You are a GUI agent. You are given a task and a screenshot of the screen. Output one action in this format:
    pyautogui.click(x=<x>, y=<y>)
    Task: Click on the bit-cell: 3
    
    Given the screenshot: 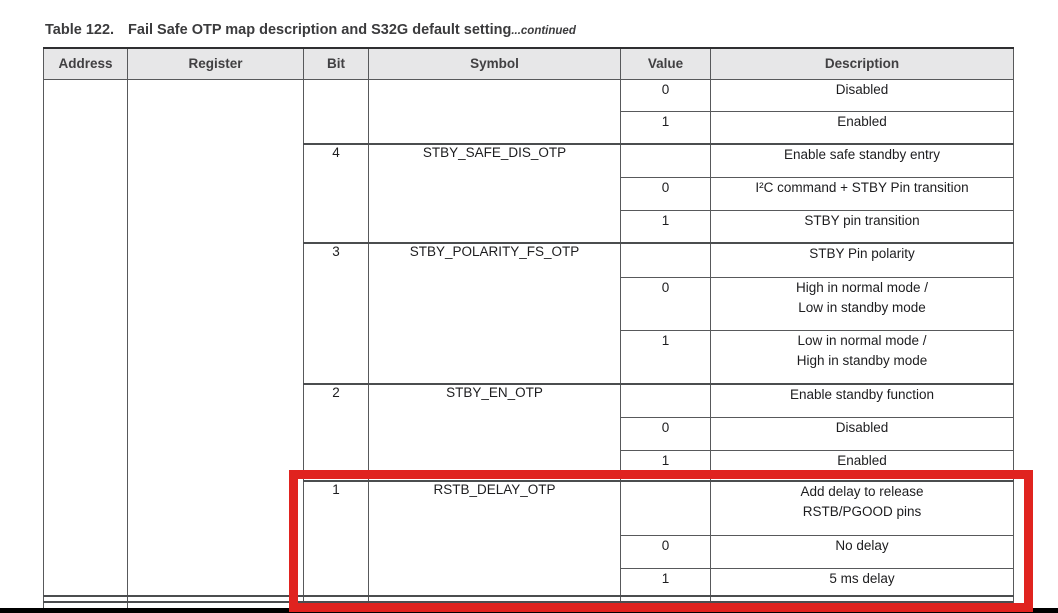 What is the action you would take?
    pyautogui.click(x=336, y=313)
    